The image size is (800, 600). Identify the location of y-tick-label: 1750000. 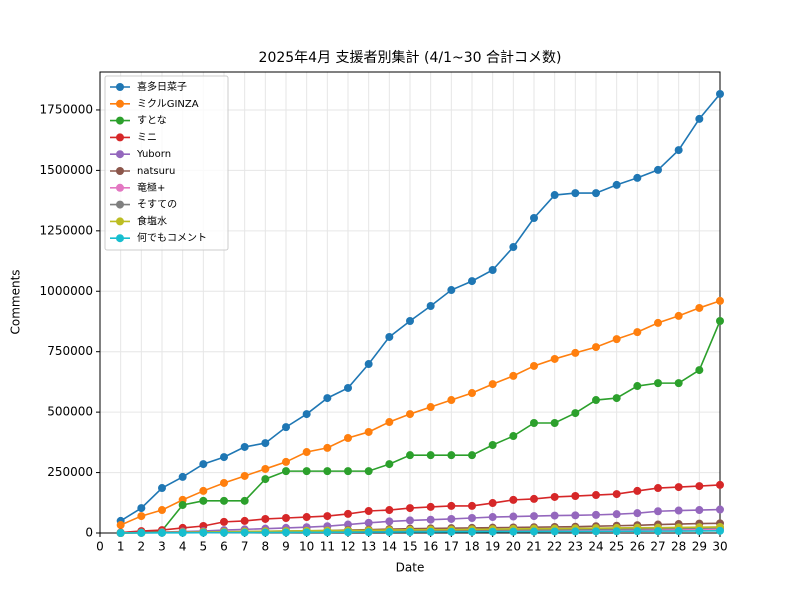
(66, 109).